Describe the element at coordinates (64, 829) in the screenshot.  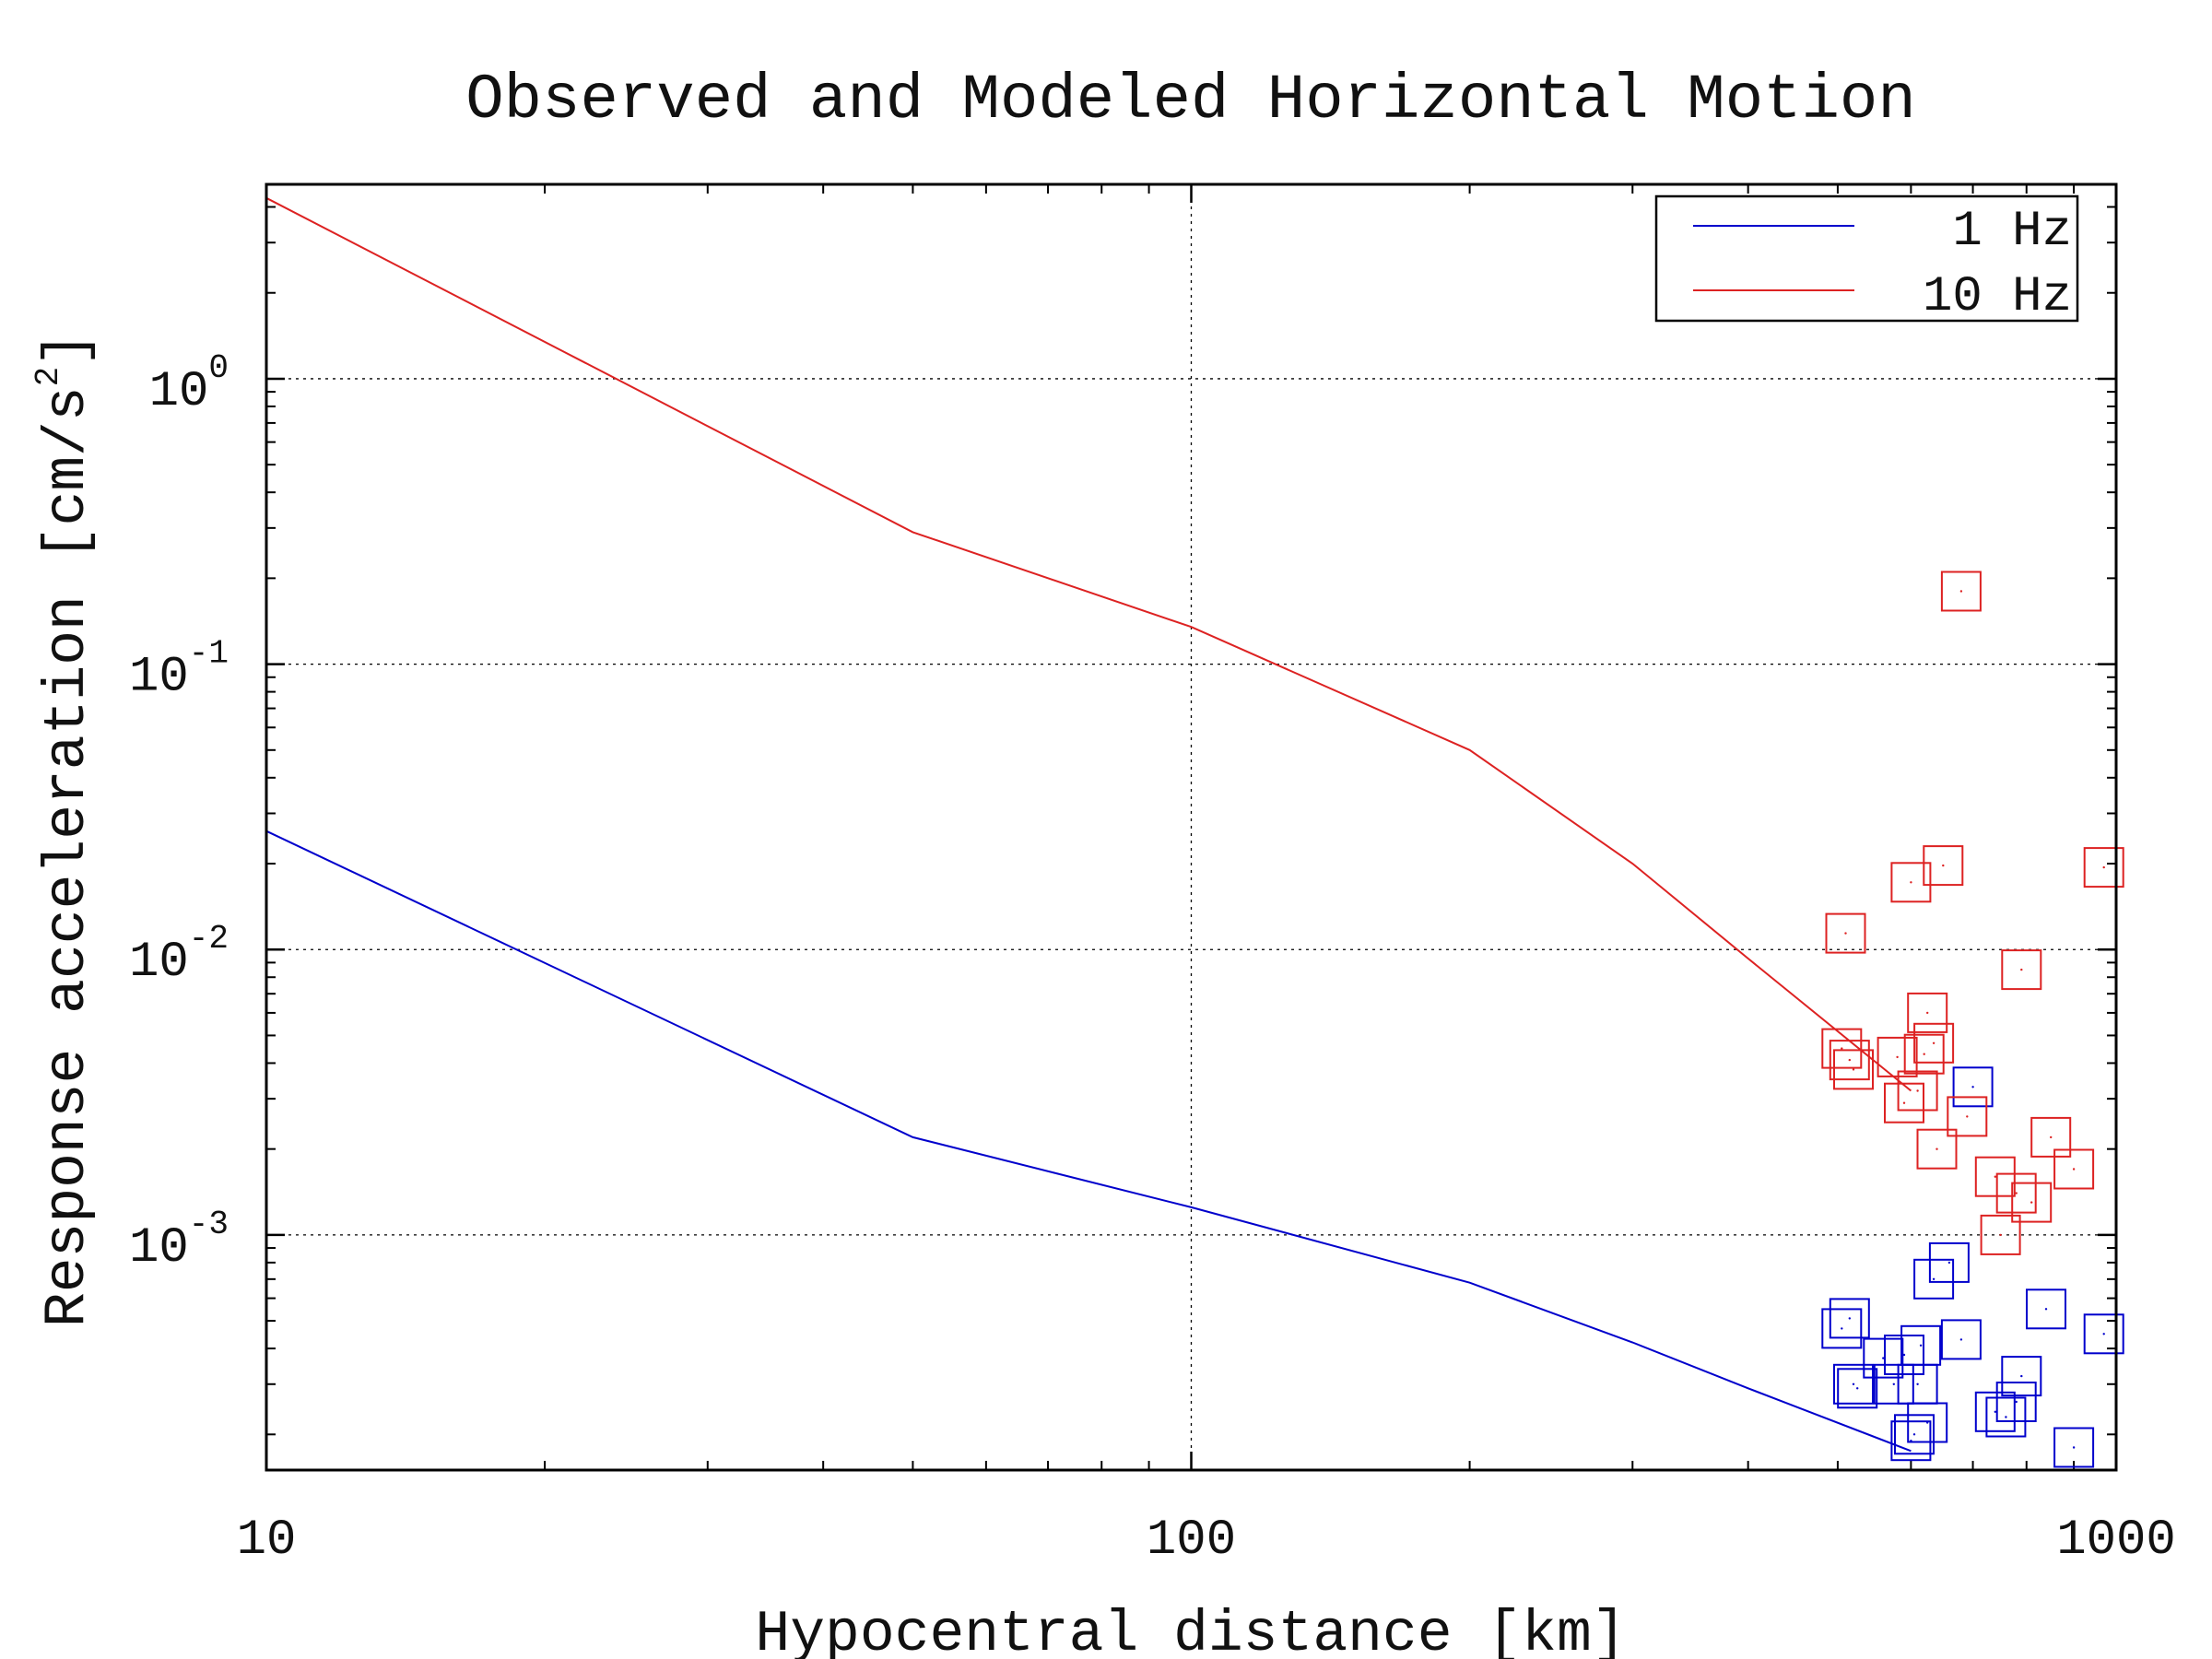
I see `y-axis-label: Response acceleration [cm/s2]` at that location.